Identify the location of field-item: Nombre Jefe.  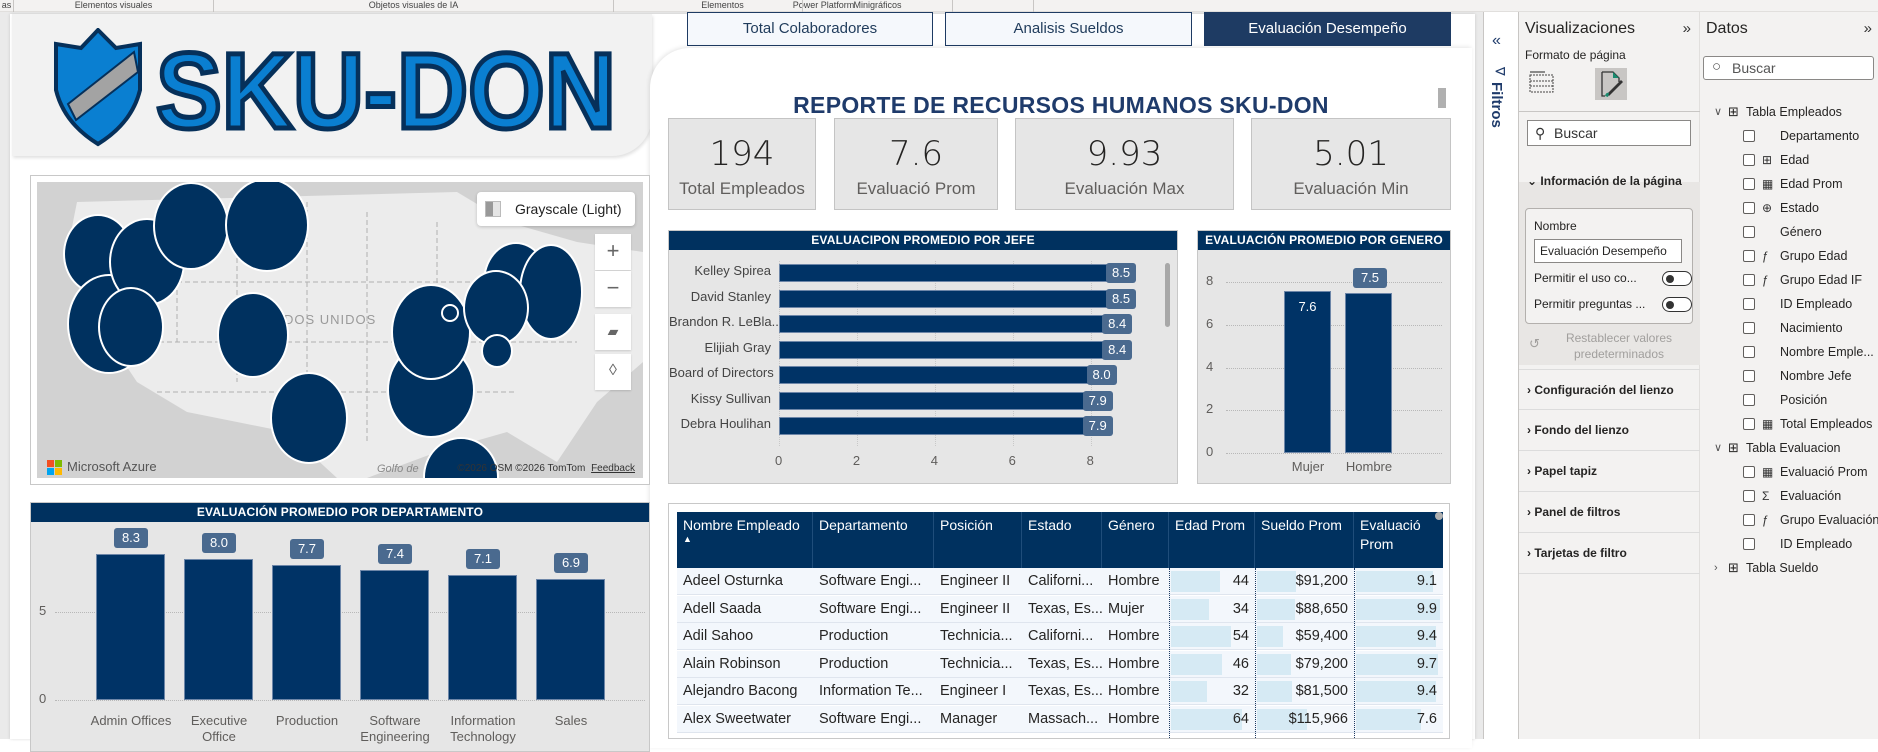
(1789, 376).